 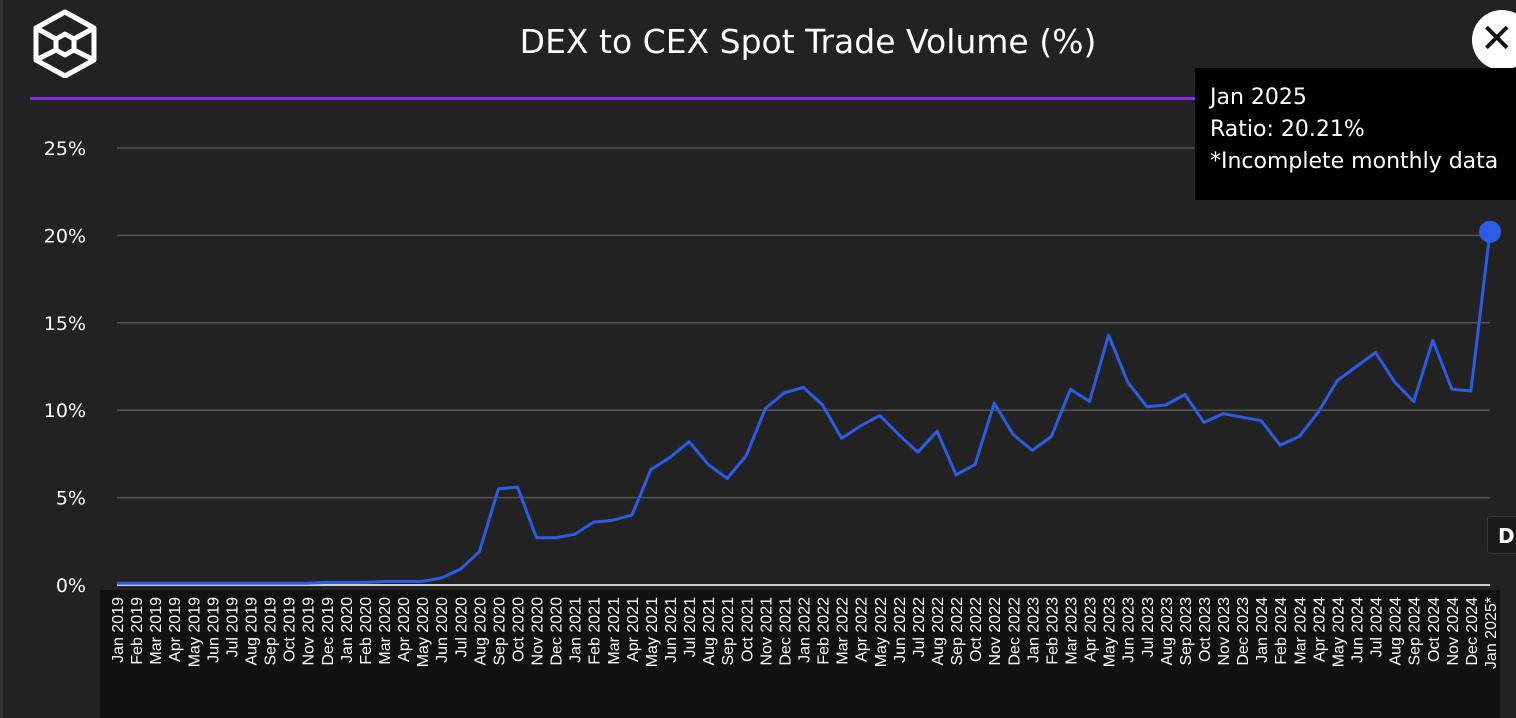 What do you see at coordinates (213, 630) in the screenshot?
I see `x-tick-label: Jun 2019` at bounding box center [213, 630].